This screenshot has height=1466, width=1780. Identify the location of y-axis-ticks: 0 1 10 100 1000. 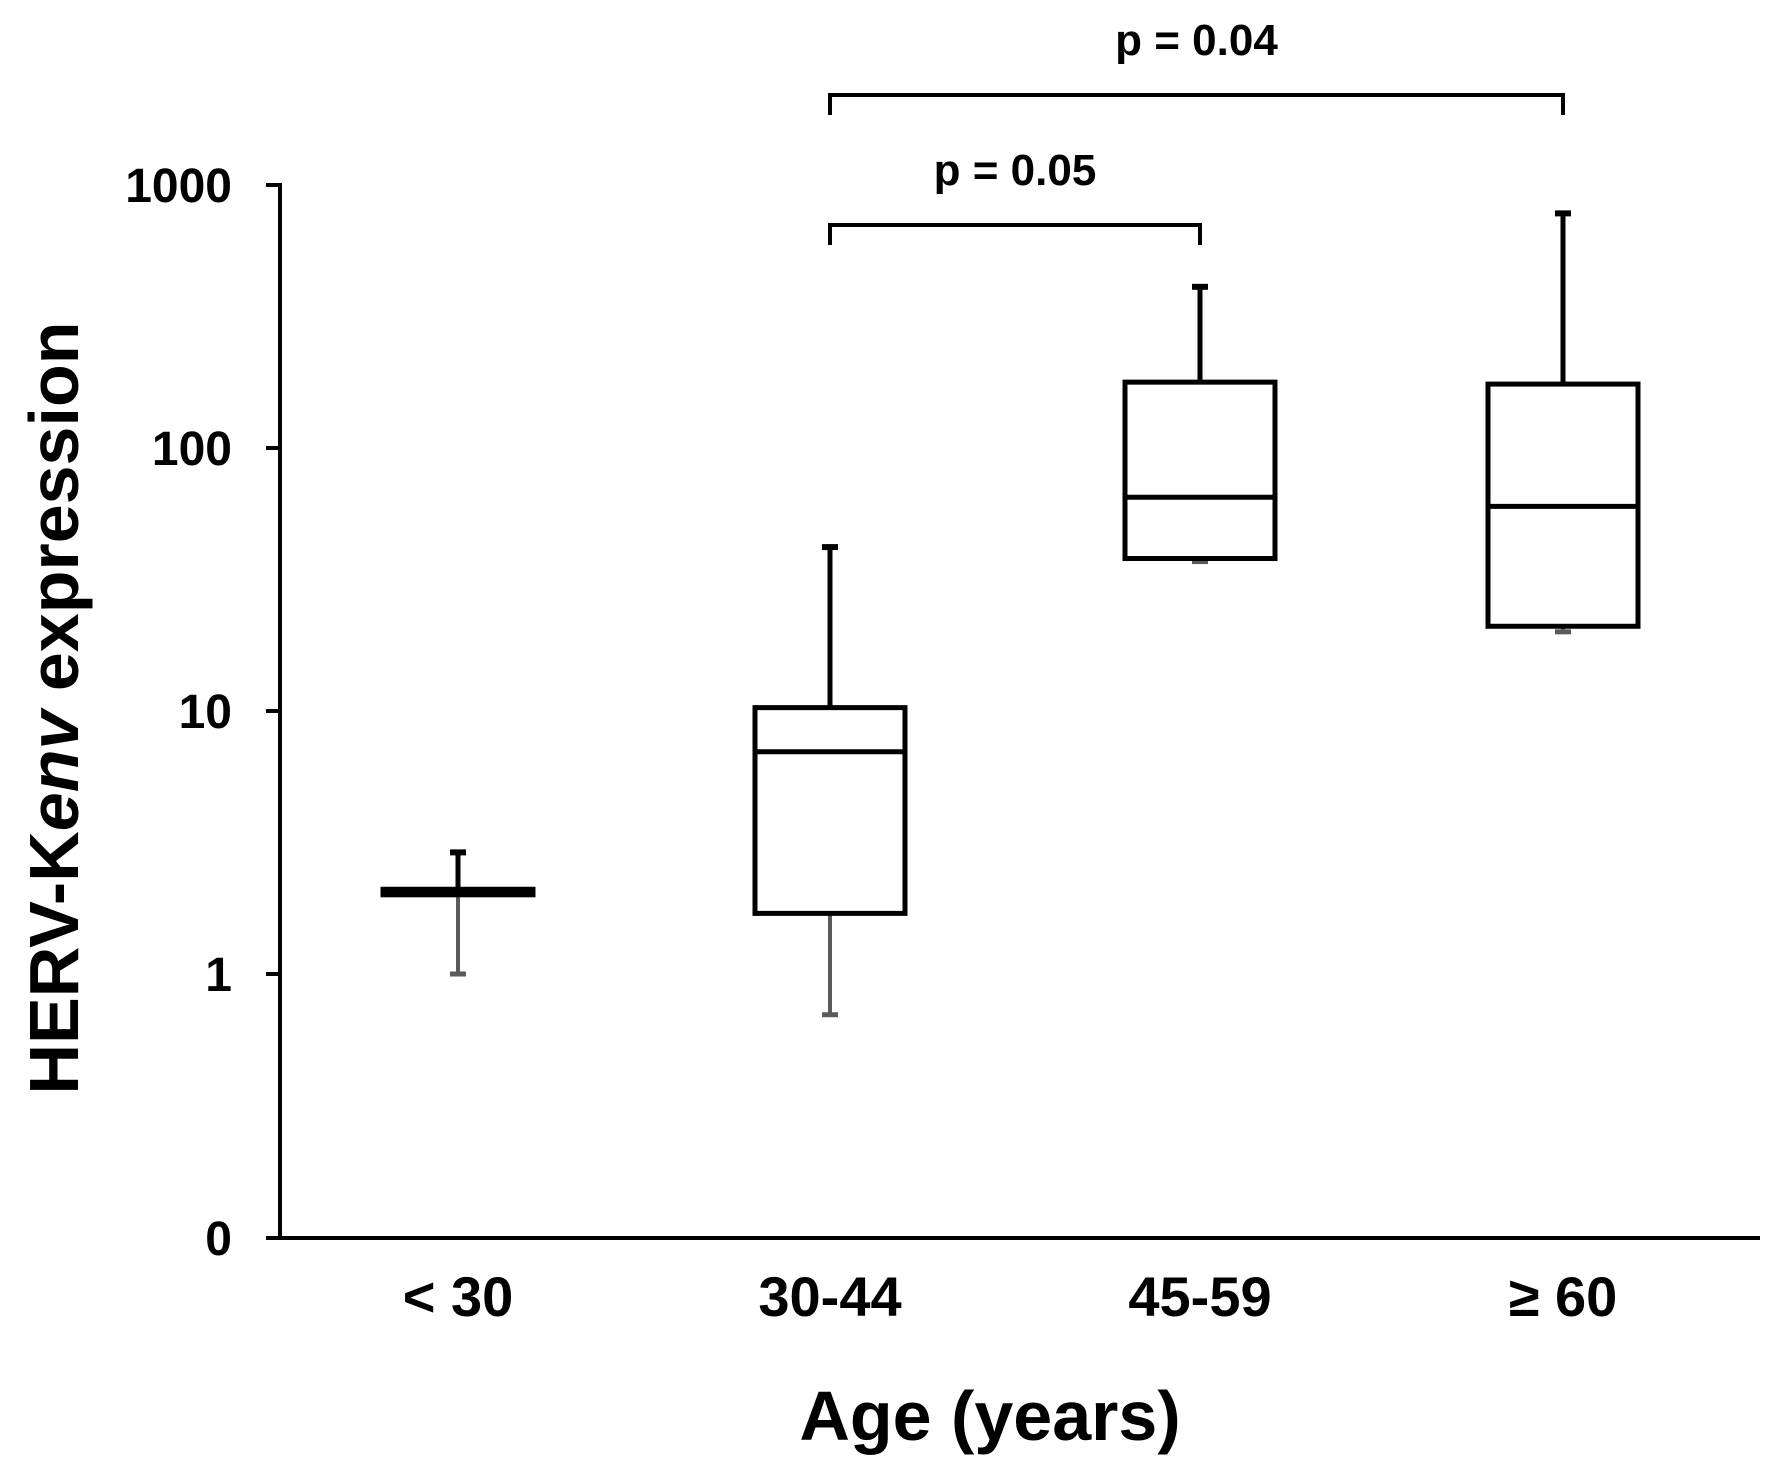
(202, 713).